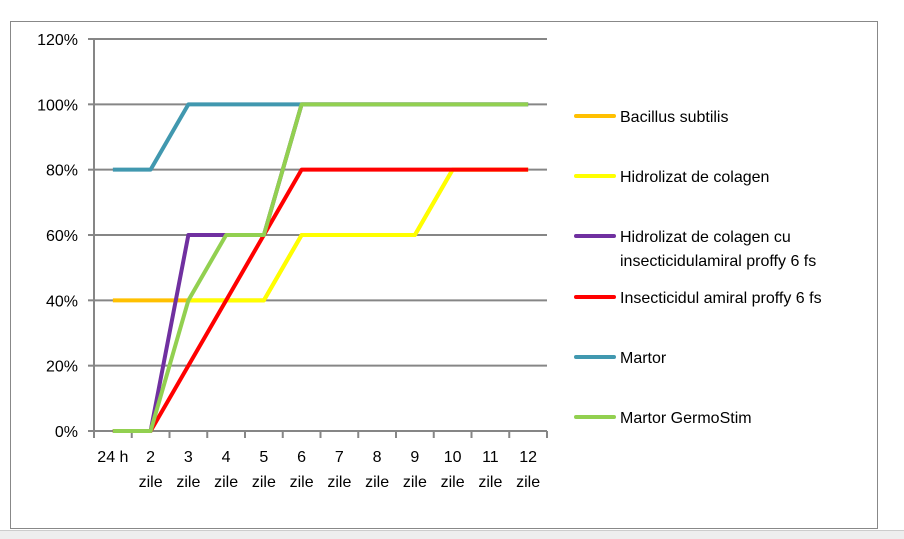  What do you see at coordinates (643, 358) in the screenshot?
I see `legend-label: Martor` at bounding box center [643, 358].